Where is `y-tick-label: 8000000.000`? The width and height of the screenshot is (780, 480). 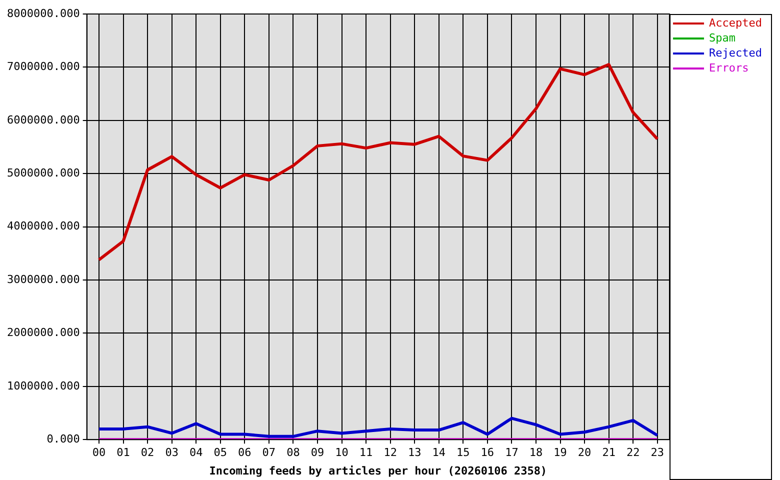 y-tick-label: 8000000.000 is located at coordinates (43, 13).